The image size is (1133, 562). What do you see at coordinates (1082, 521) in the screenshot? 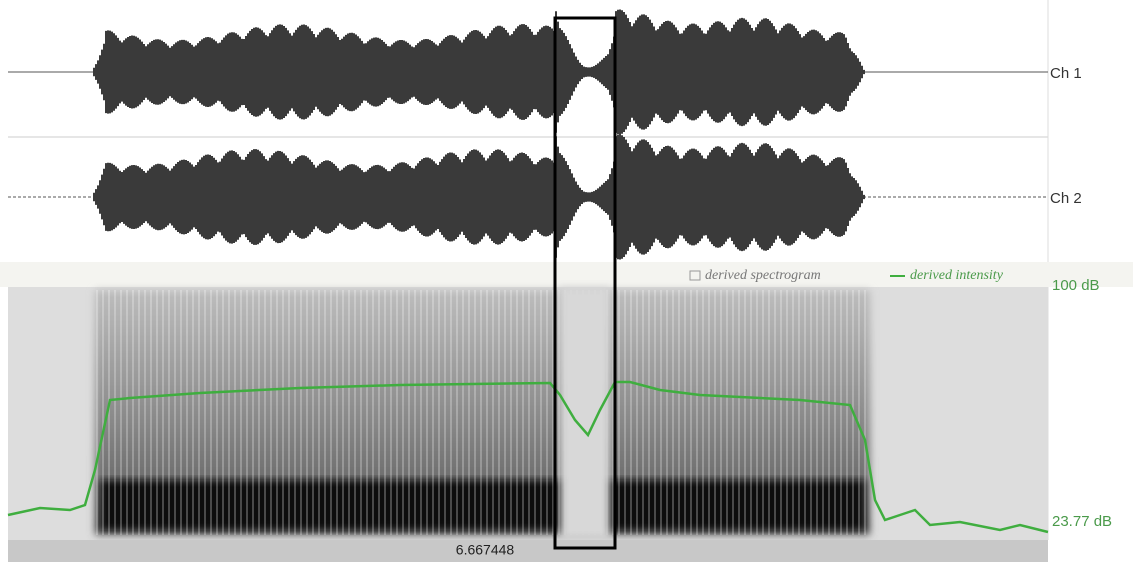
I see `intensity-bottom: 23.77 dB` at bounding box center [1082, 521].